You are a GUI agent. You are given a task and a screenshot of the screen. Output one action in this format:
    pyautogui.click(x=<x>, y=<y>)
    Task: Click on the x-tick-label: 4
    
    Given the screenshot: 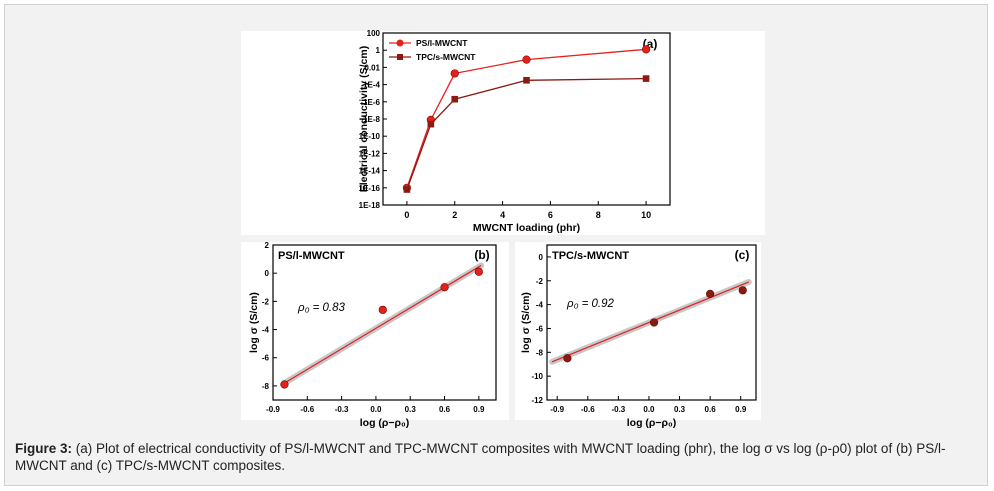 What is the action you would take?
    pyautogui.click(x=502, y=215)
    